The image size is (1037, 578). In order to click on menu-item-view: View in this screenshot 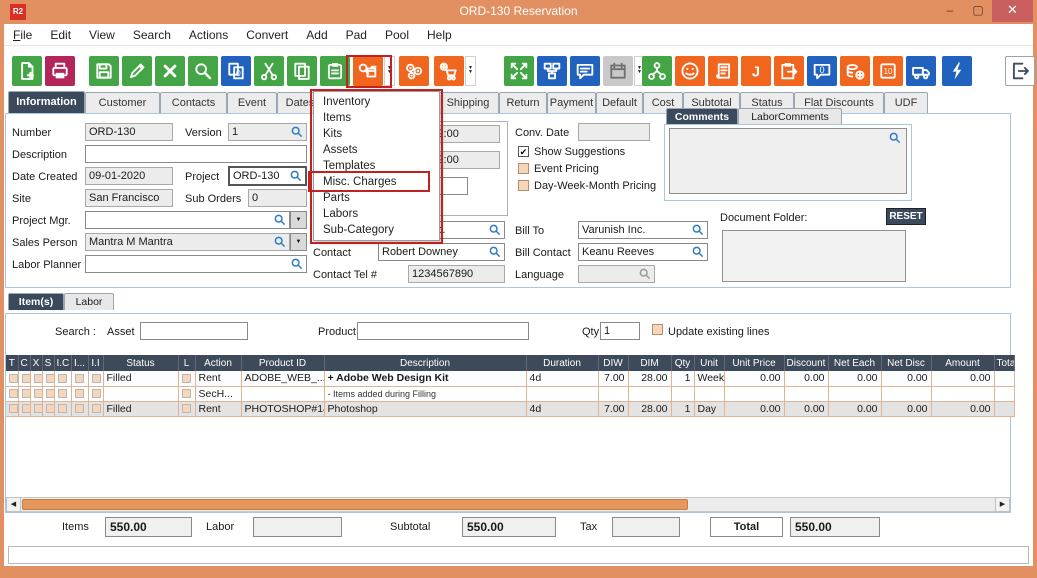, I will do `click(102, 34)`.